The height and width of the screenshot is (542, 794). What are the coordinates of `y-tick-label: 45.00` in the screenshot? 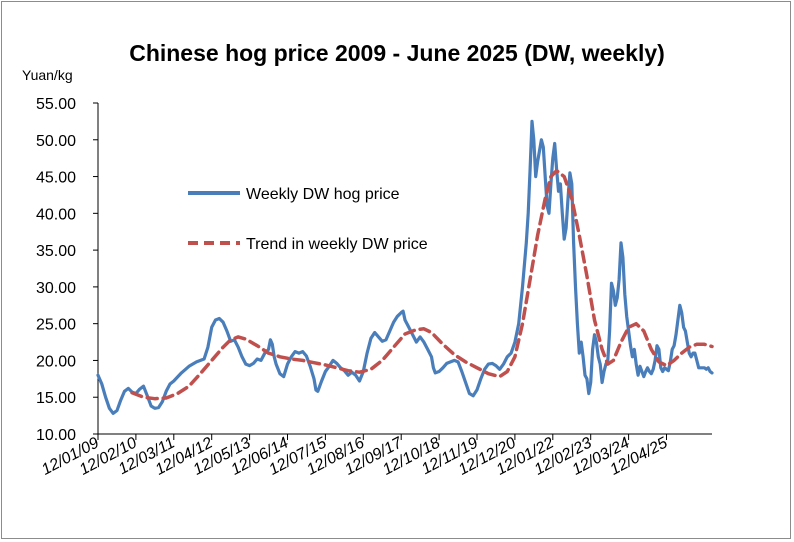 It's located at (56, 178).